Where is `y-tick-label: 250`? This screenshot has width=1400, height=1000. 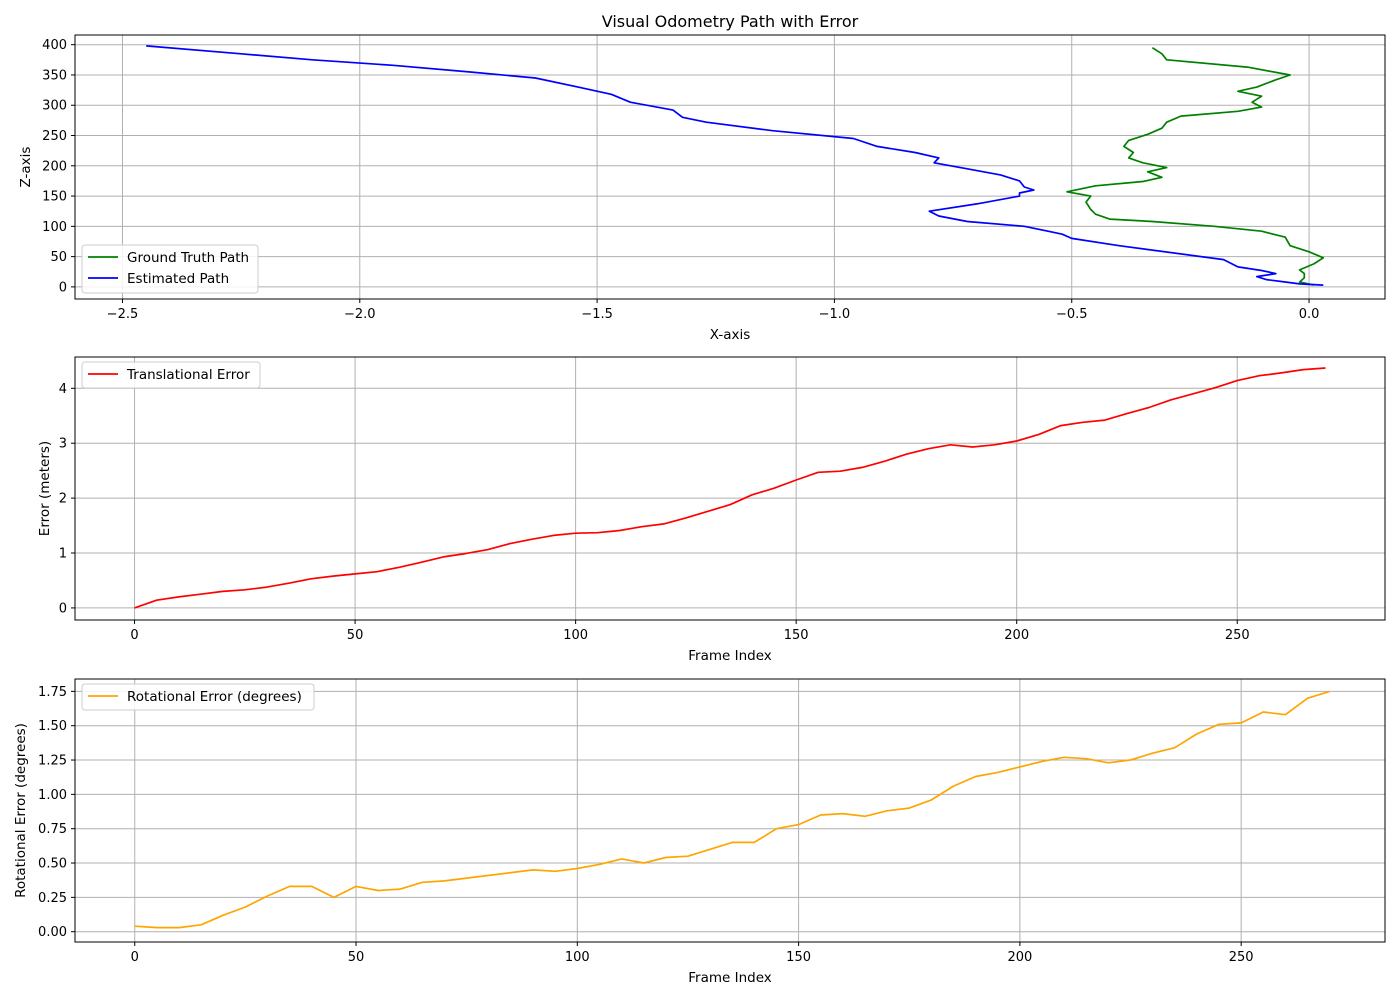
y-tick-label: 250 is located at coordinates (54, 136).